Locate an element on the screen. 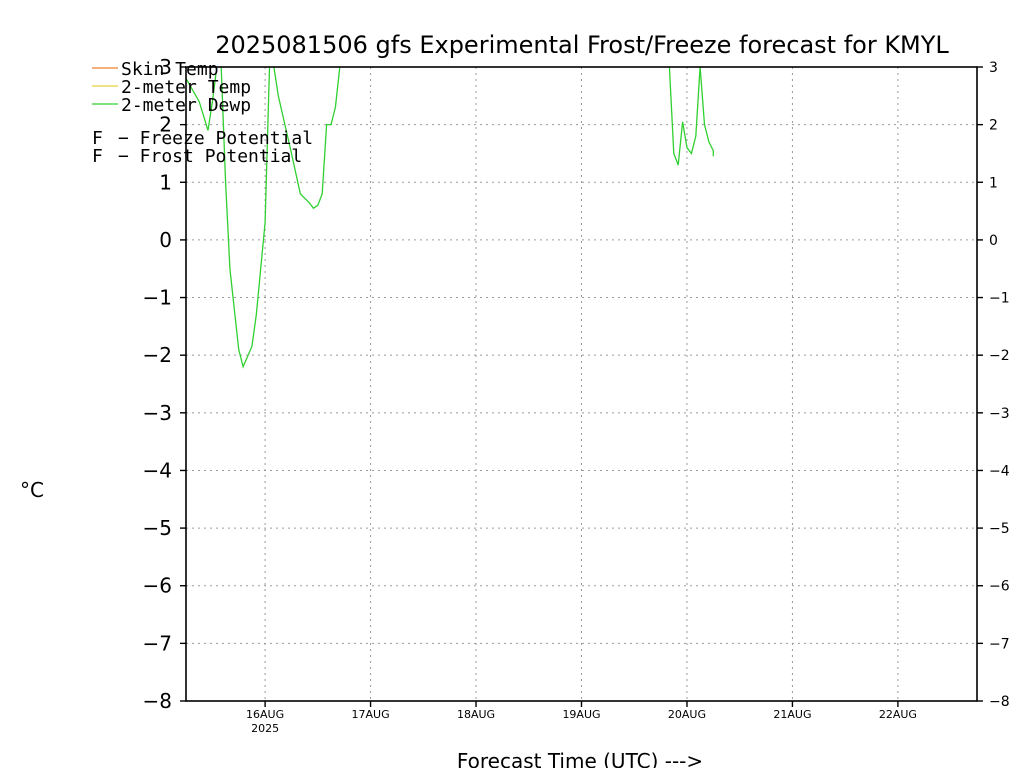  x-tick-year-label: 2025 is located at coordinates (265, 728).